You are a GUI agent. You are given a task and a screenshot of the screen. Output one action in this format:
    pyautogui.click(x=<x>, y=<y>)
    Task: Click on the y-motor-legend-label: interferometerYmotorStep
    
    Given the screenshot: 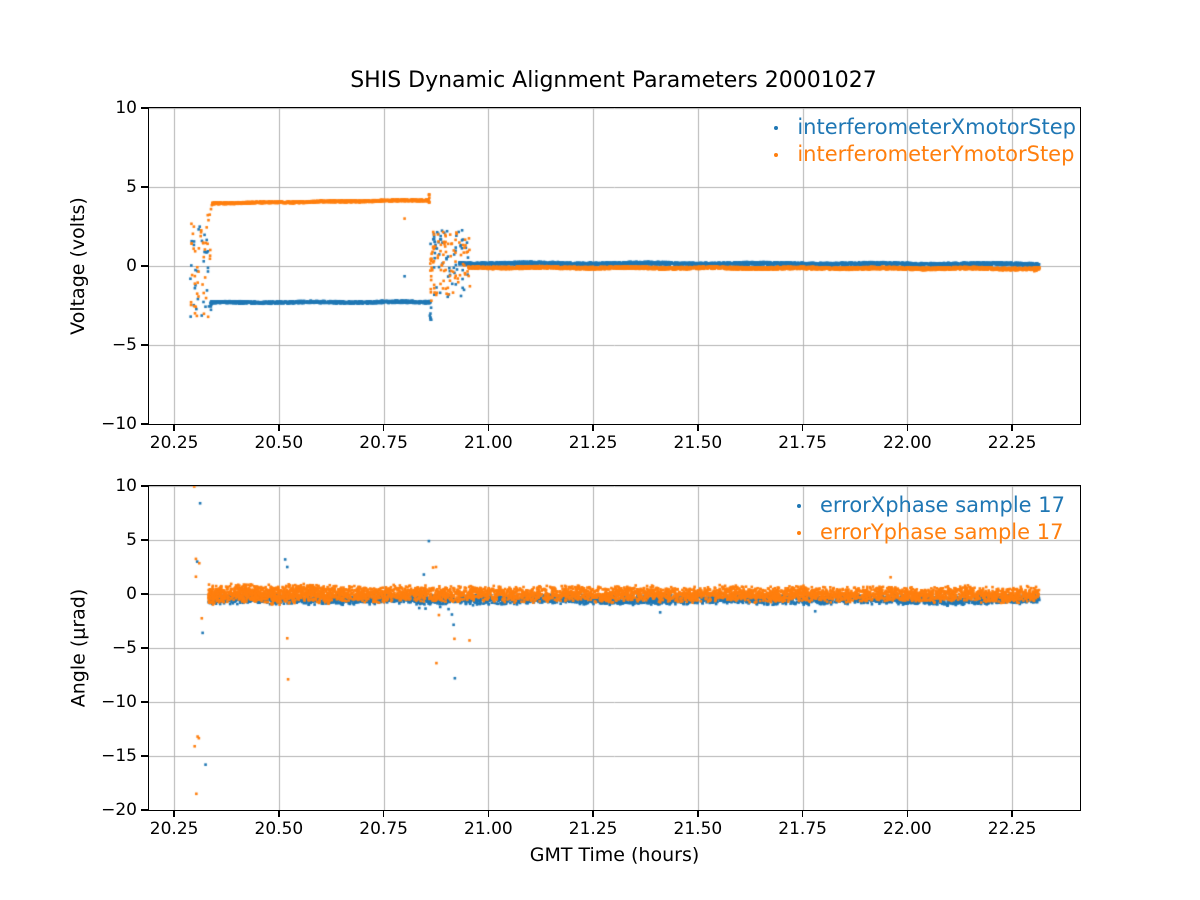 What is the action you would take?
    pyautogui.click(x=936, y=154)
    